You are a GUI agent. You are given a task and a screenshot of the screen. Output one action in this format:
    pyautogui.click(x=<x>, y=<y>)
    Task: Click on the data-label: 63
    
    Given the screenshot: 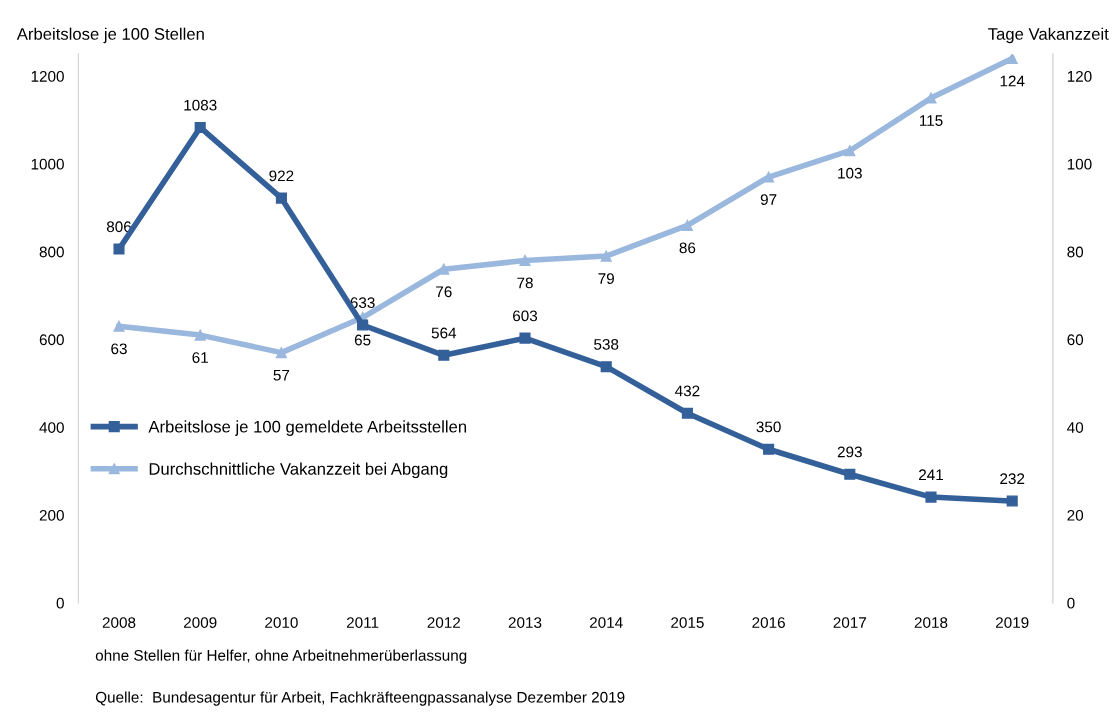 What is the action you would take?
    pyautogui.click(x=119, y=349)
    